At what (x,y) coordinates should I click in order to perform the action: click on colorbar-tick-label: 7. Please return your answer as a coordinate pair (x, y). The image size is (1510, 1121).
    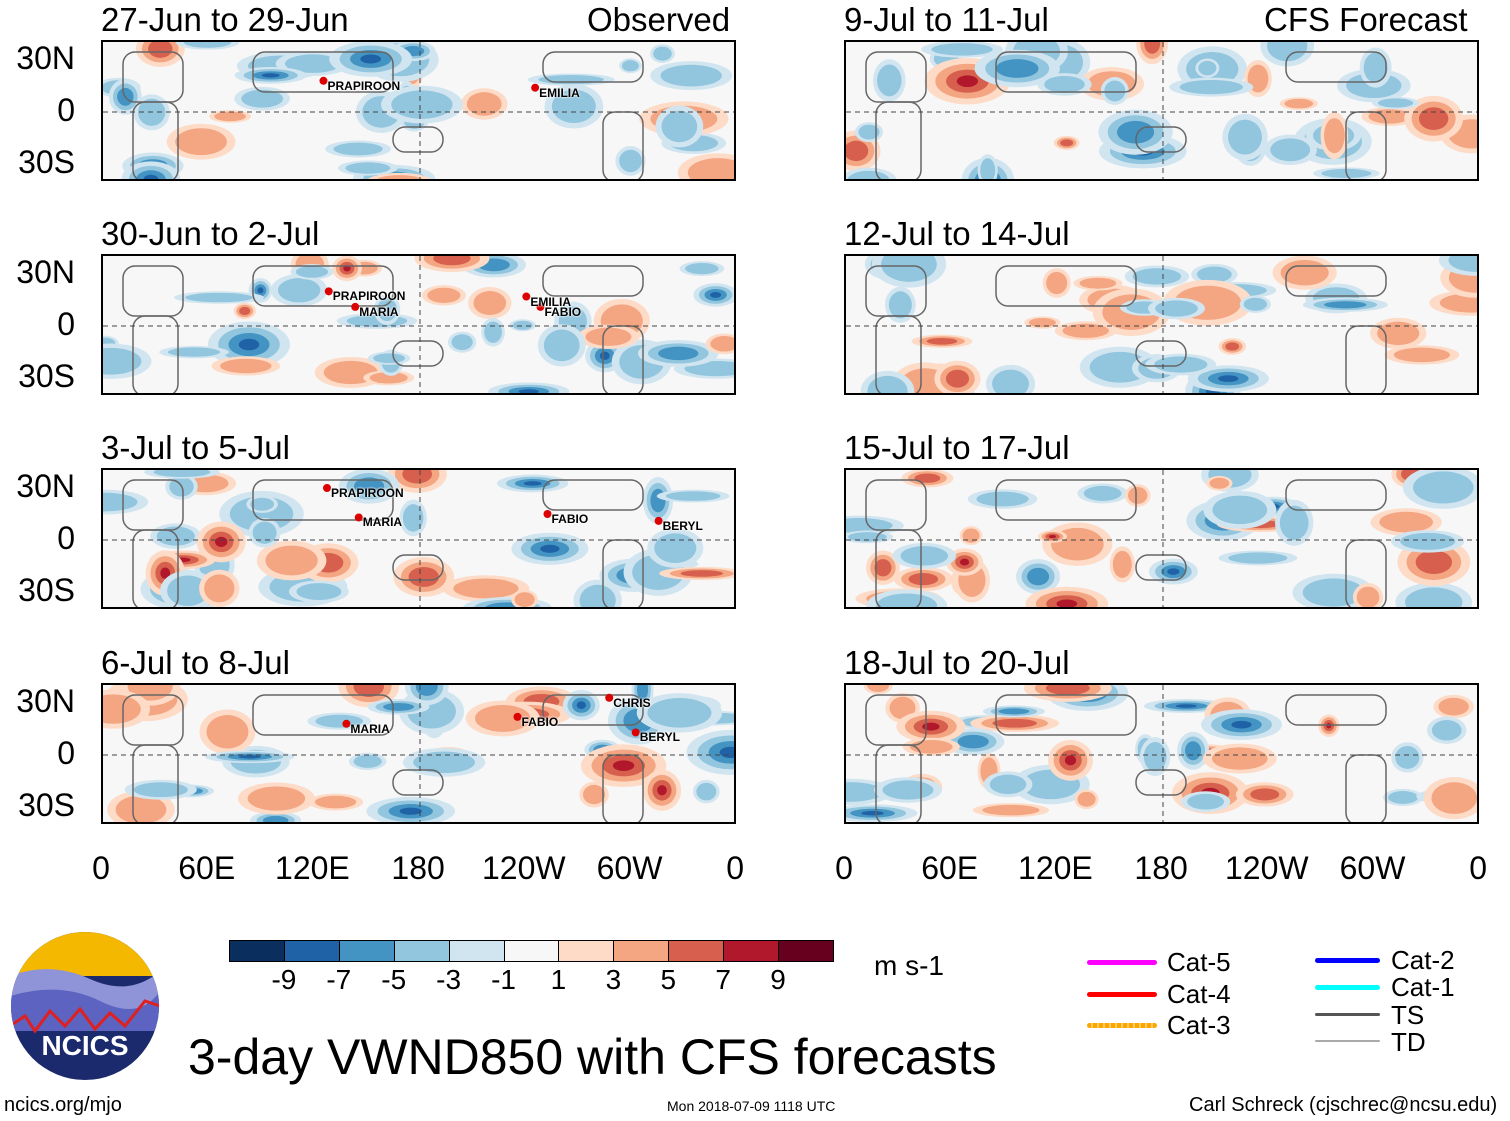
    Looking at the image, I should click on (723, 979).